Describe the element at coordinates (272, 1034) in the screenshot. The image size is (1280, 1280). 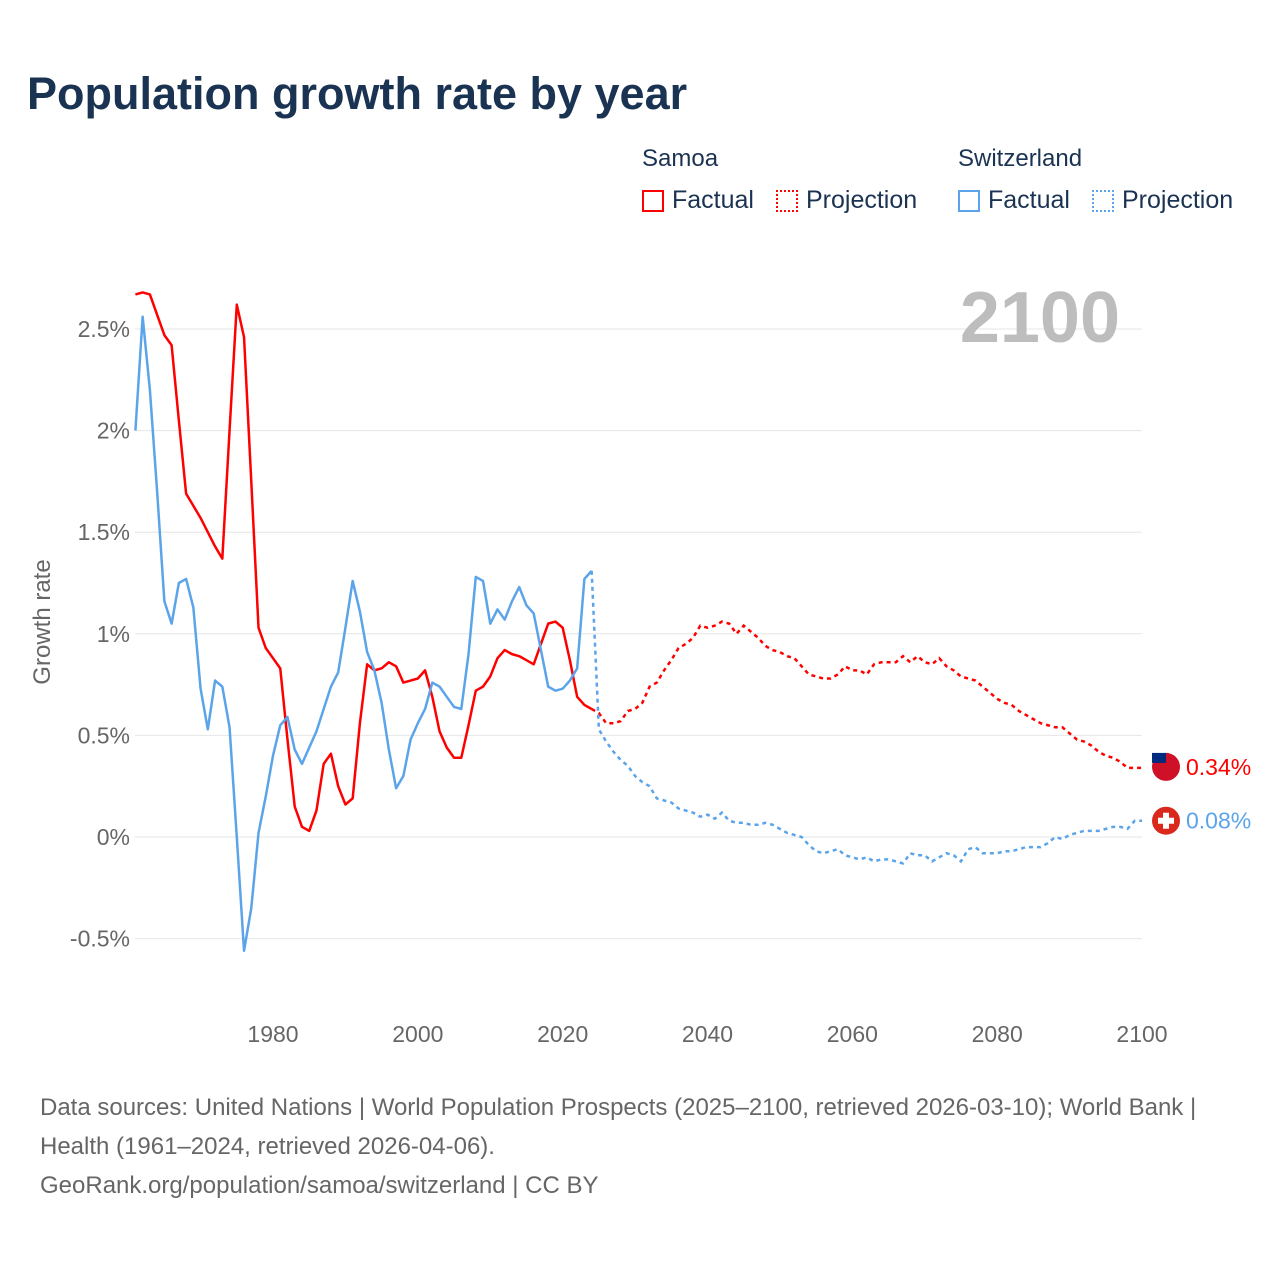
I see `x-tick-label: 1980` at that location.